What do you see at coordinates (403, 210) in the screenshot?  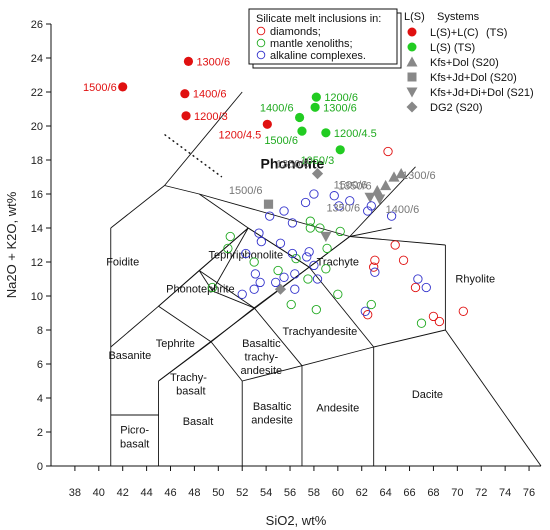 I see `point-annotation: 1400/6` at bounding box center [403, 210].